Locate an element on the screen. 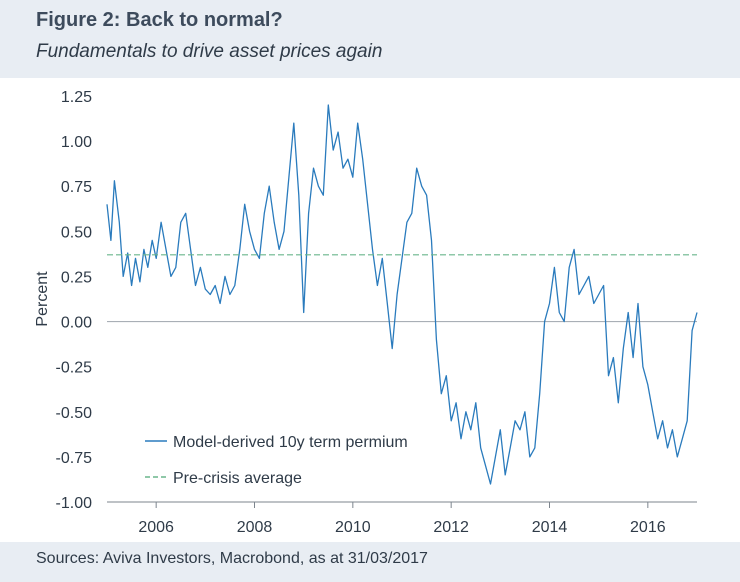 Image resolution: width=740 pixels, height=582 pixels. legend-label: Pre-crisis average is located at coordinates (237, 478).